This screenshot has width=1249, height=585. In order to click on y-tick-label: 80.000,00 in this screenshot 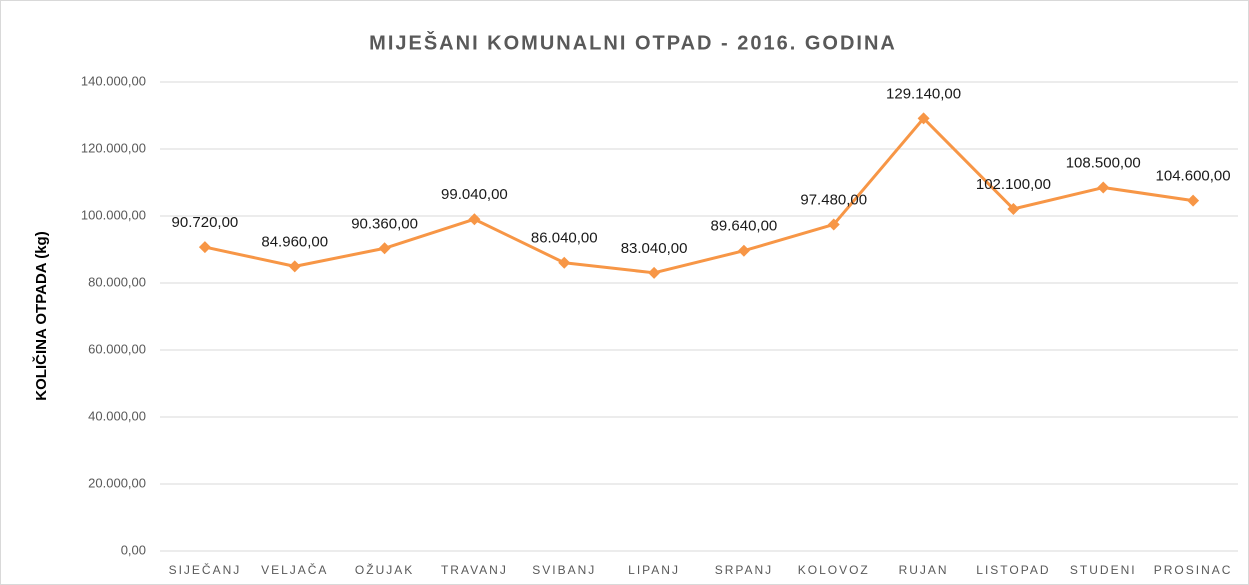, I will do `click(117, 281)`.